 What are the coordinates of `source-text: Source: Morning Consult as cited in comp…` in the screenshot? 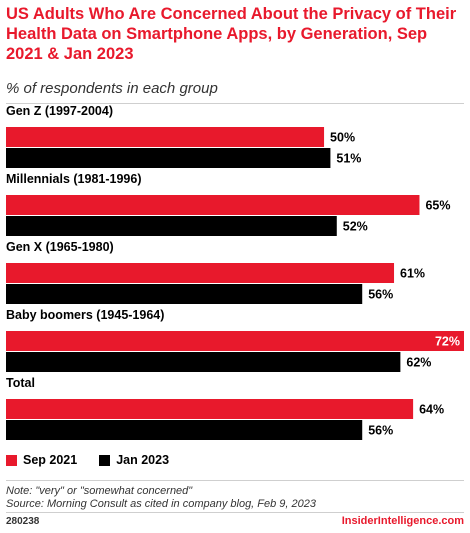 It's located at (161, 504).